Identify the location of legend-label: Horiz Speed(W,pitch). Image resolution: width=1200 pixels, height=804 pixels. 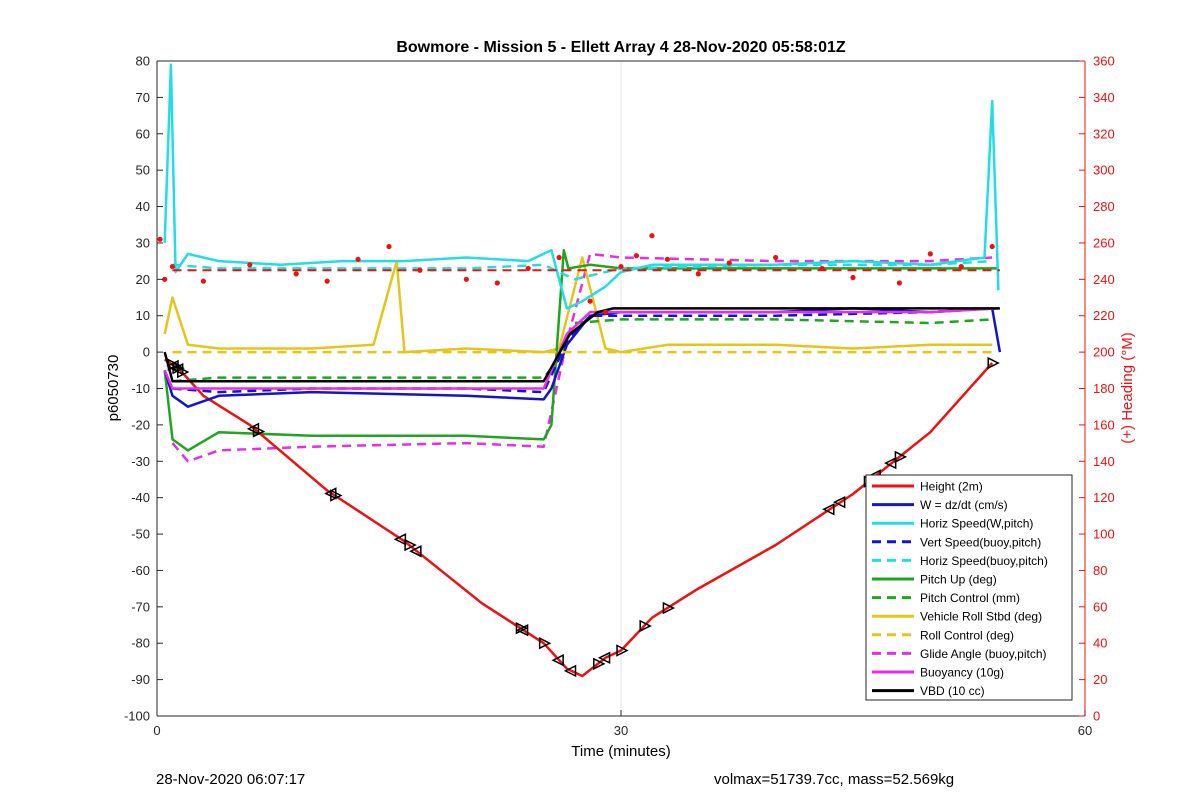
(976, 524).